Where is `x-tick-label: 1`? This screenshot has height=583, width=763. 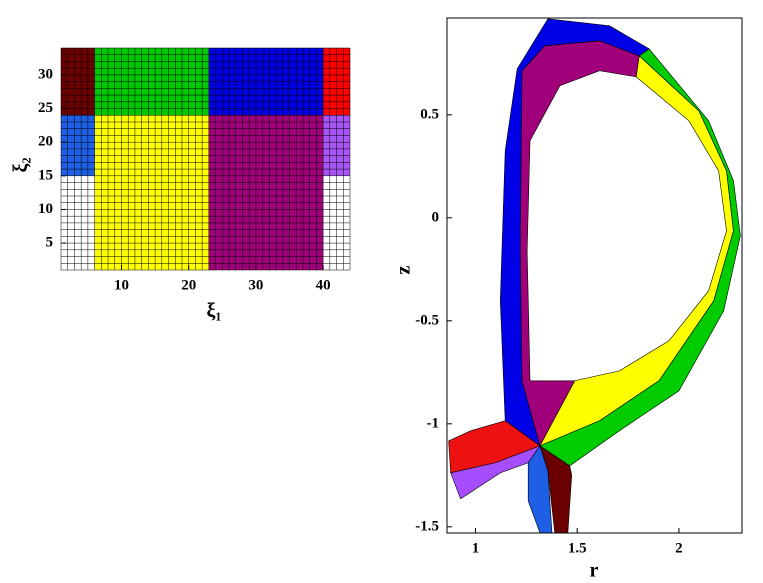 x-tick-label: 1 is located at coordinates (476, 548).